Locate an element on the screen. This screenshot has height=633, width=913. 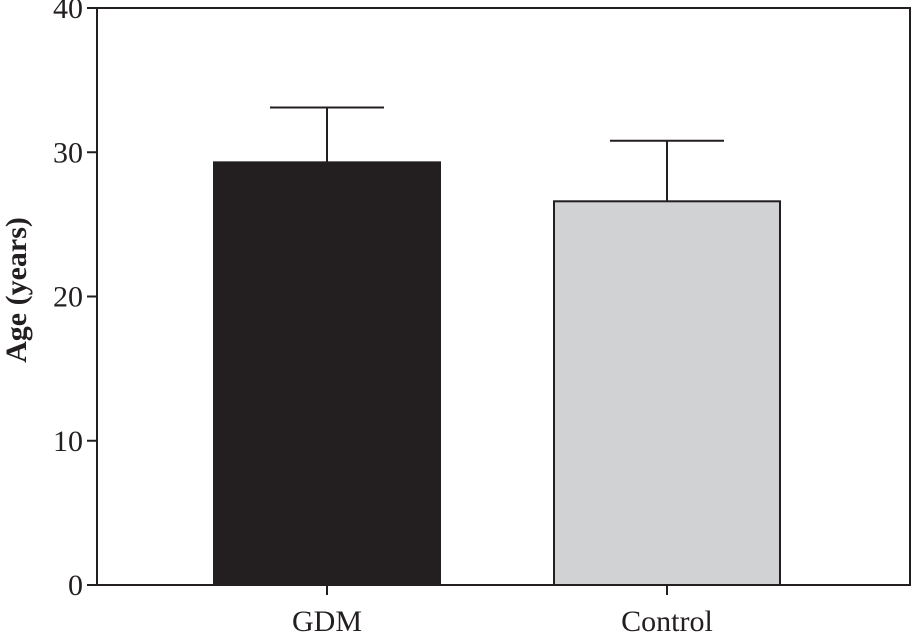
error-bars is located at coordinates (497, 154).